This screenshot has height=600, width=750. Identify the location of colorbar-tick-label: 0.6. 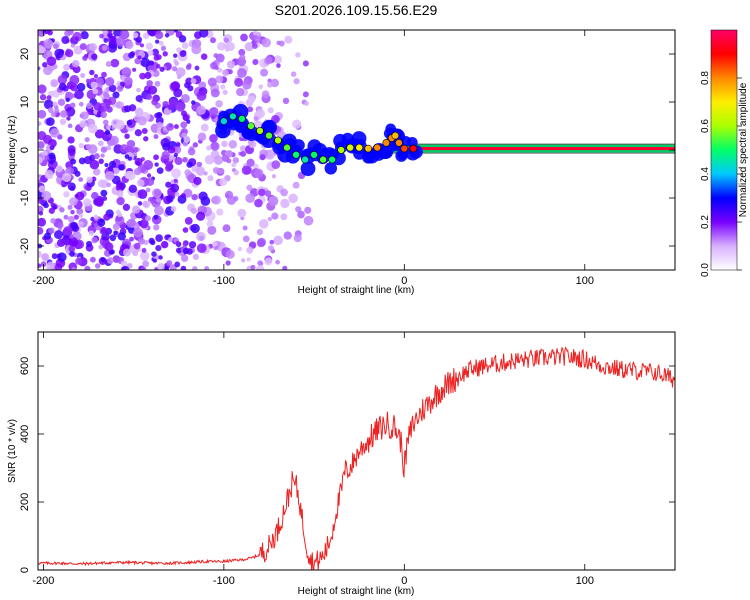
(705, 126).